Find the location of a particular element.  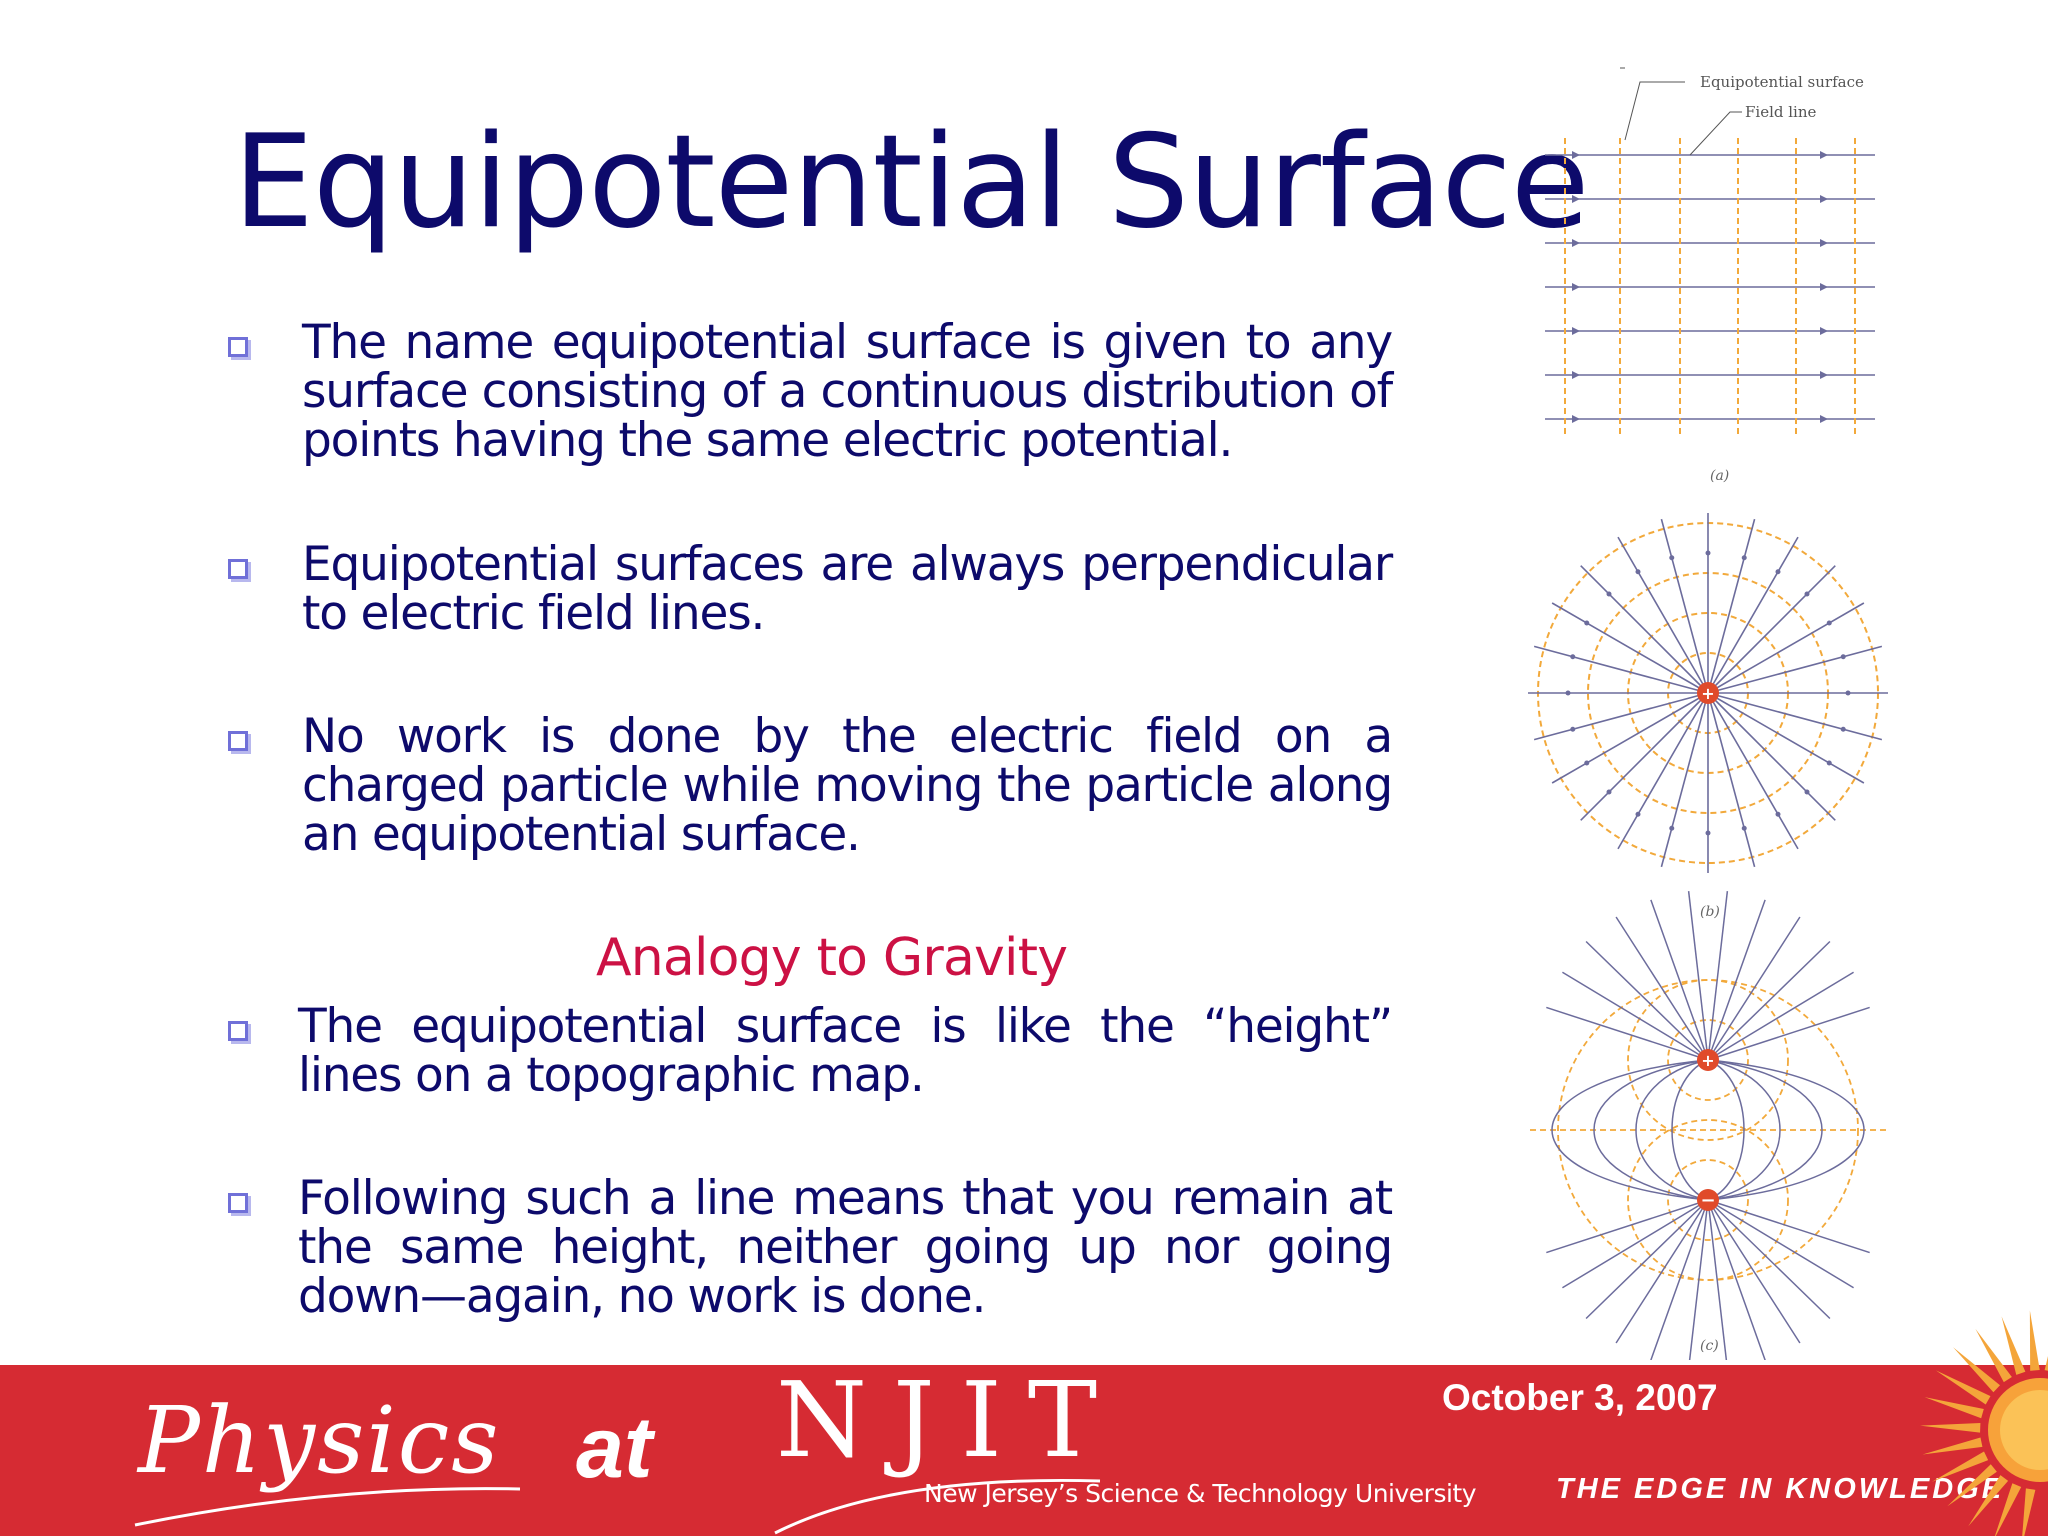

presentation-date: October 3, 2007 is located at coordinates (1580, 1397).